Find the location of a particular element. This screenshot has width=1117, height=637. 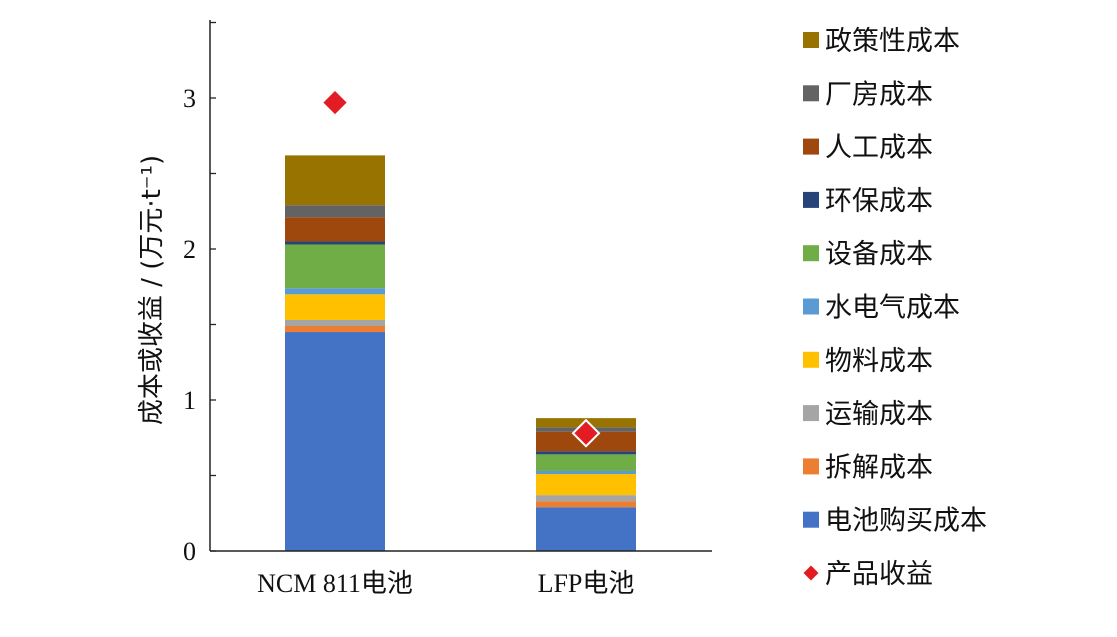

y-axis-label: 成本或收益 / (万元·t⁻¹) is located at coordinates (152, 290).